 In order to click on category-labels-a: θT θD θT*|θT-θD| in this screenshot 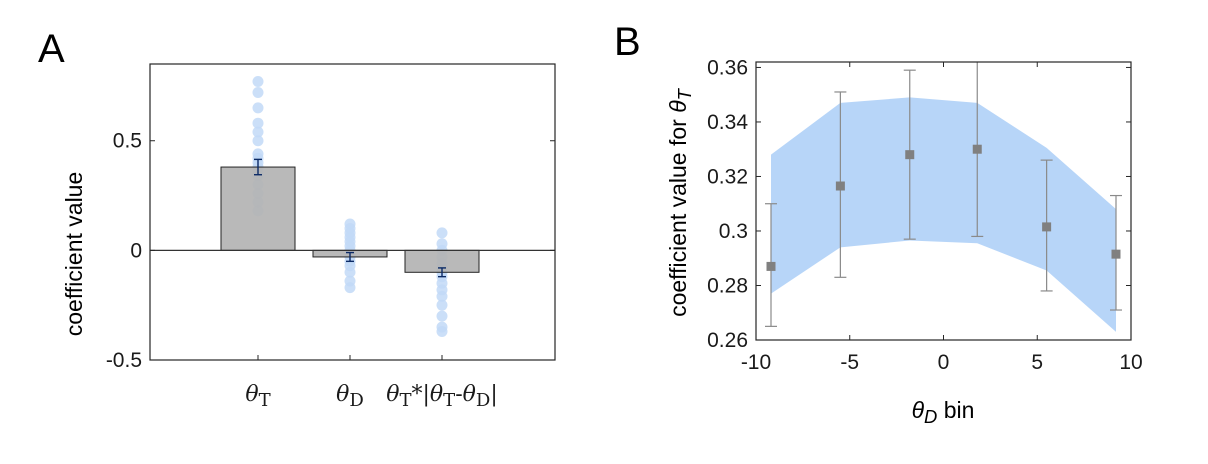, I will do `click(371, 383)`.